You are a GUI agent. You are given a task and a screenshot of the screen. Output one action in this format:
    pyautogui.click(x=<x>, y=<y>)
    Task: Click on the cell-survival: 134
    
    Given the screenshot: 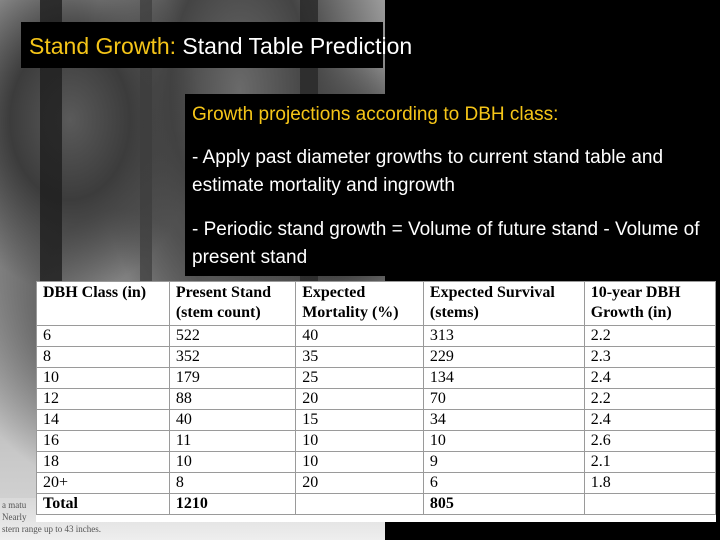 What is the action you would take?
    pyautogui.click(x=503, y=378)
    